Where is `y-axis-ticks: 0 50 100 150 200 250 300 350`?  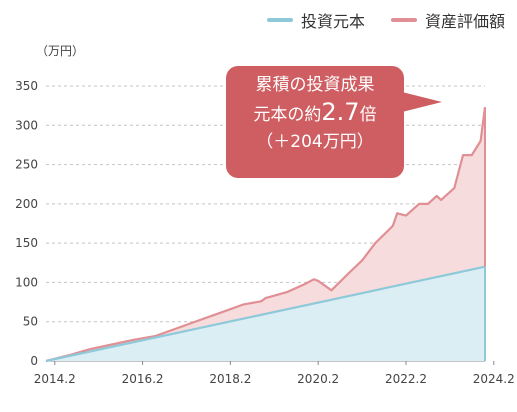 y-axis-ticks: 0 50 100 150 200 250 300 350 is located at coordinates (26, 223).